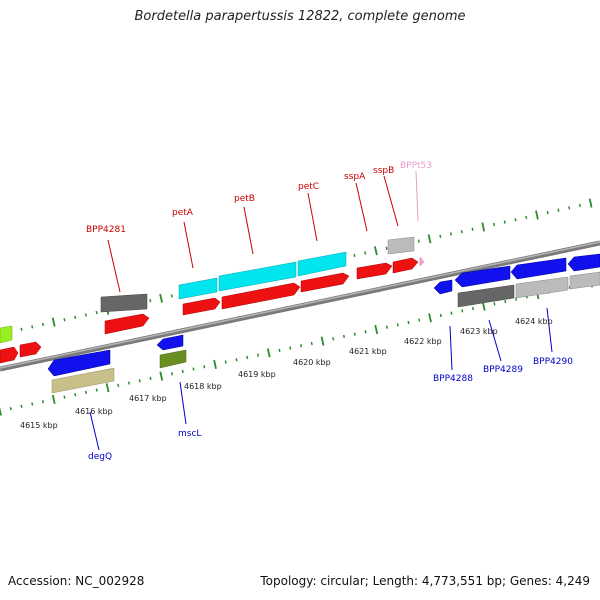 The height and width of the screenshot is (600, 600). Describe the element at coordinates (39, 425) in the screenshot. I see `kbp-label: 4615 kbp` at that location.